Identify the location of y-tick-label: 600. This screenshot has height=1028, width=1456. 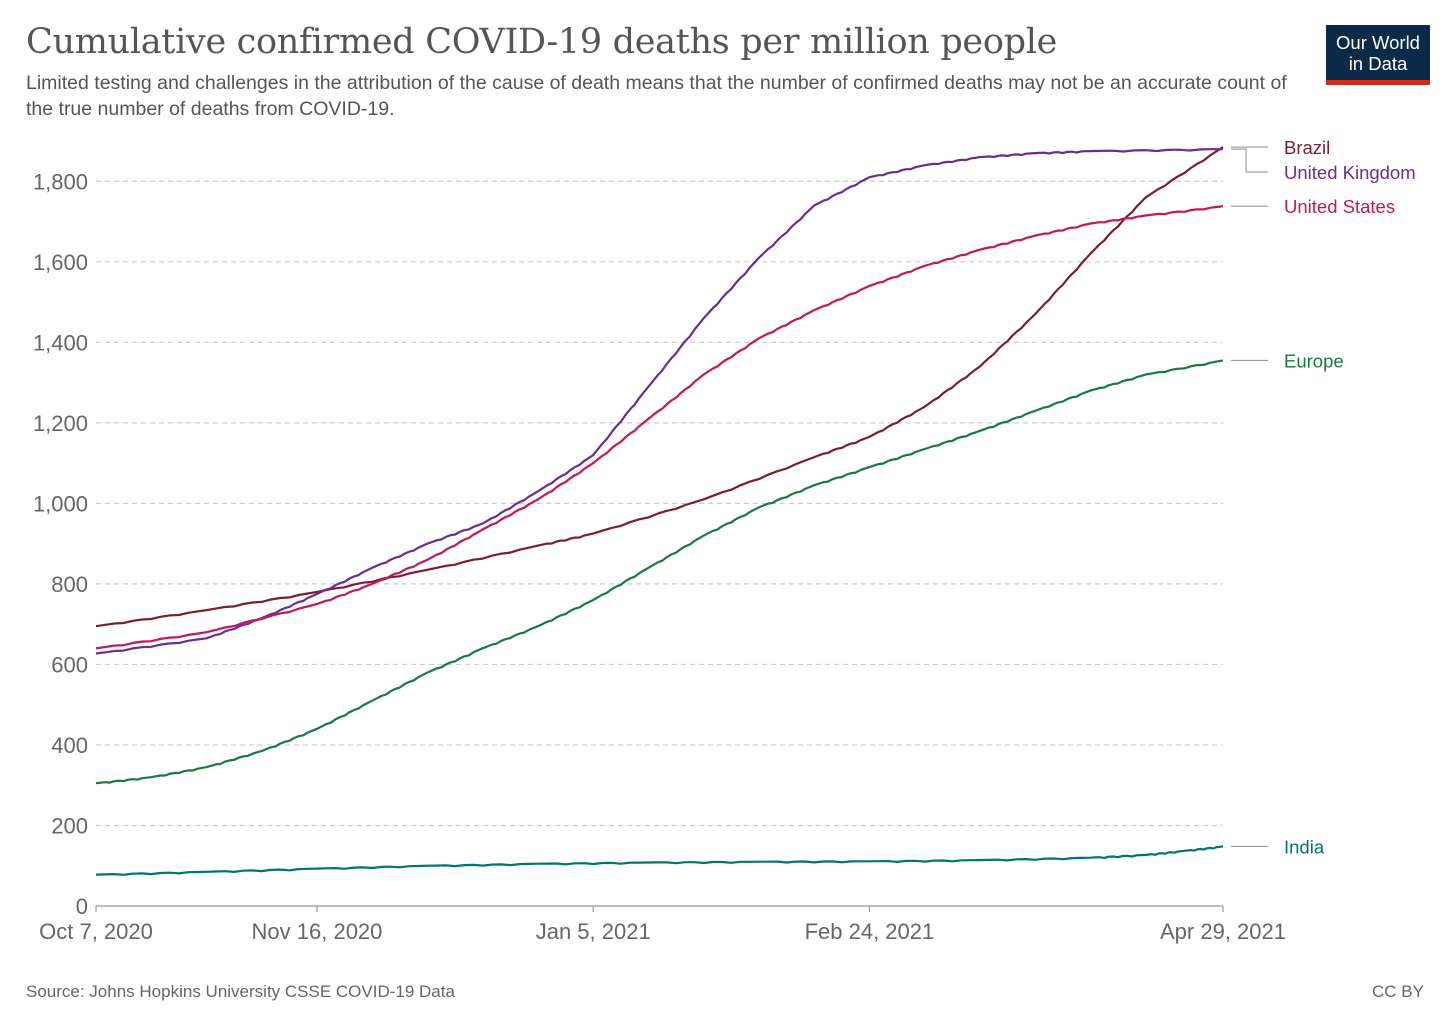
(69, 664).